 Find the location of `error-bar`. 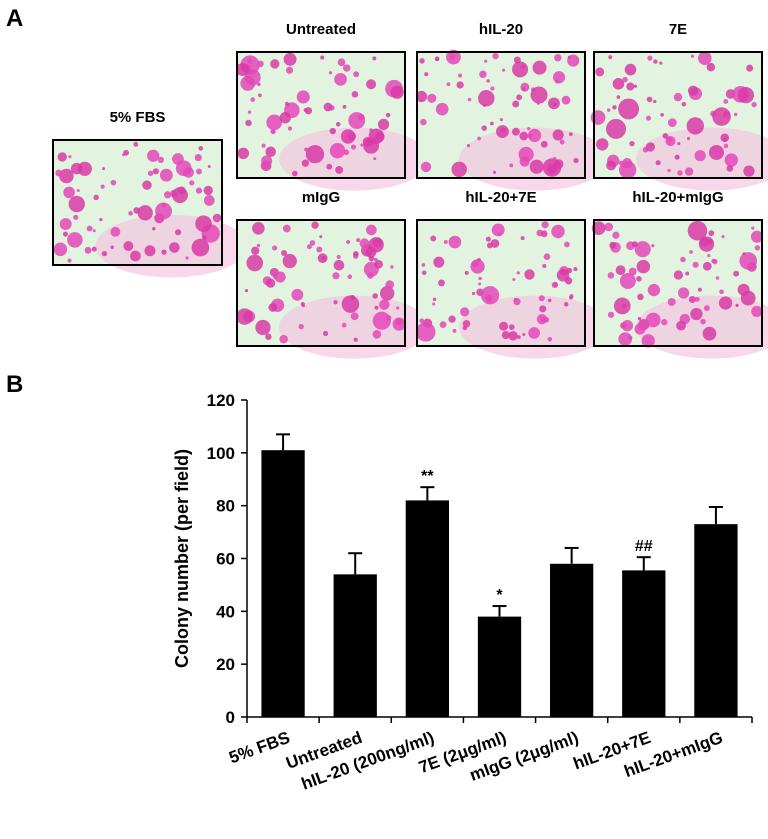

error-bar is located at coordinates (571, 555).